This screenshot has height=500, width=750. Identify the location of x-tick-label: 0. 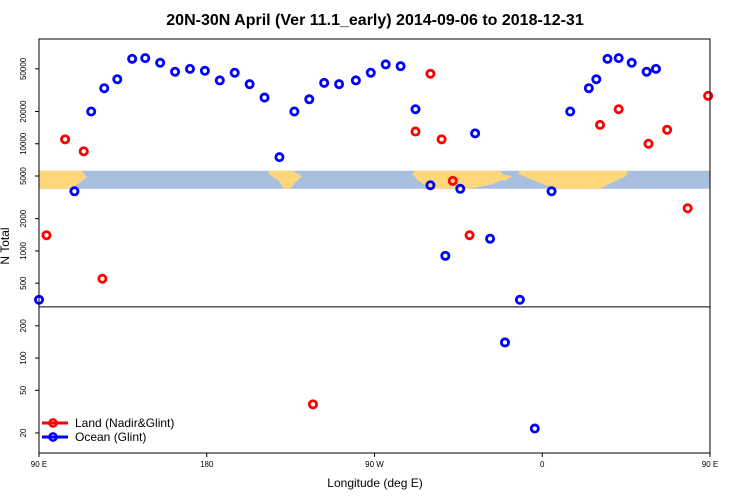
(542, 464).